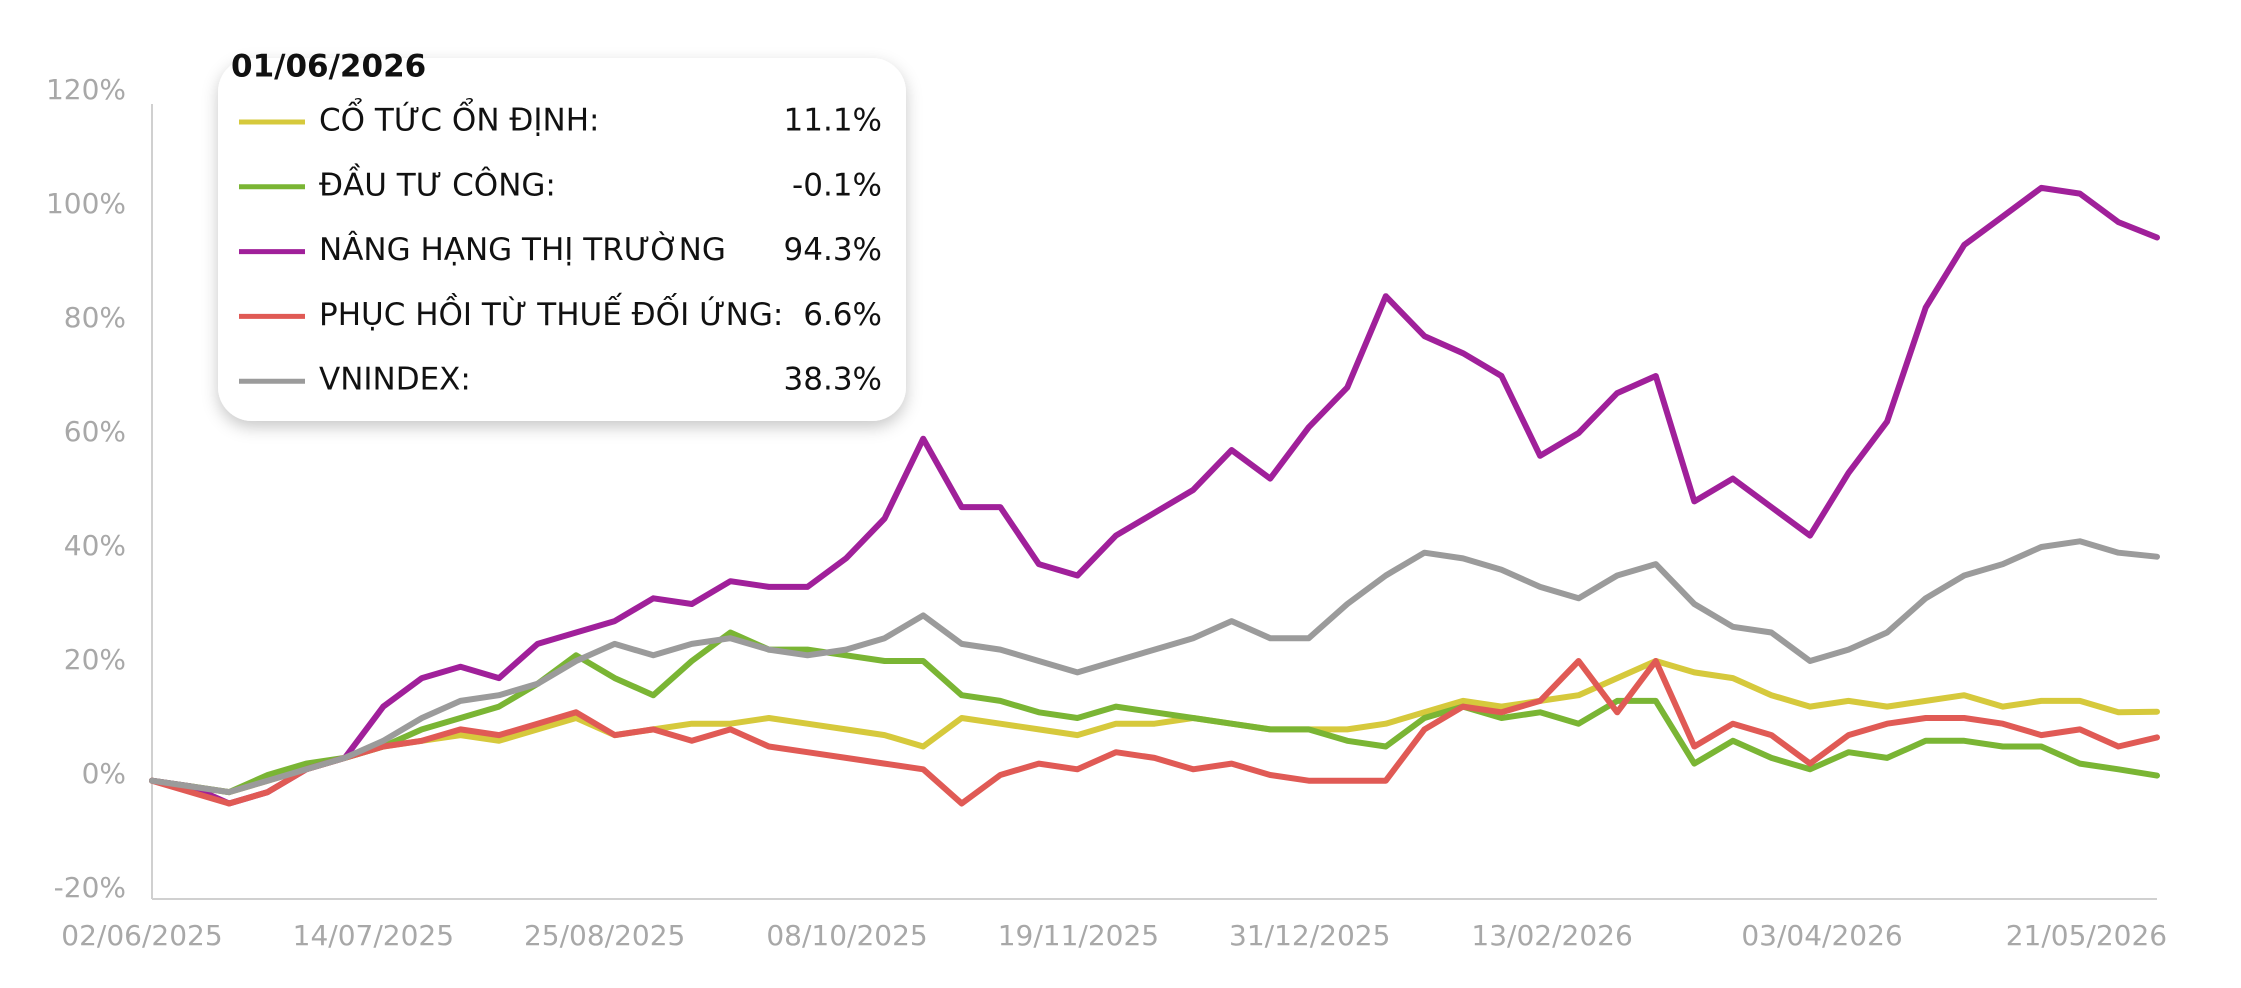 The height and width of the screenshot is (988, 2241). What do you see at coordinates (1309, 935) in the screenshot?
I see `x-tick-label: 31/12/2025` at bounding box center [1309, 935].